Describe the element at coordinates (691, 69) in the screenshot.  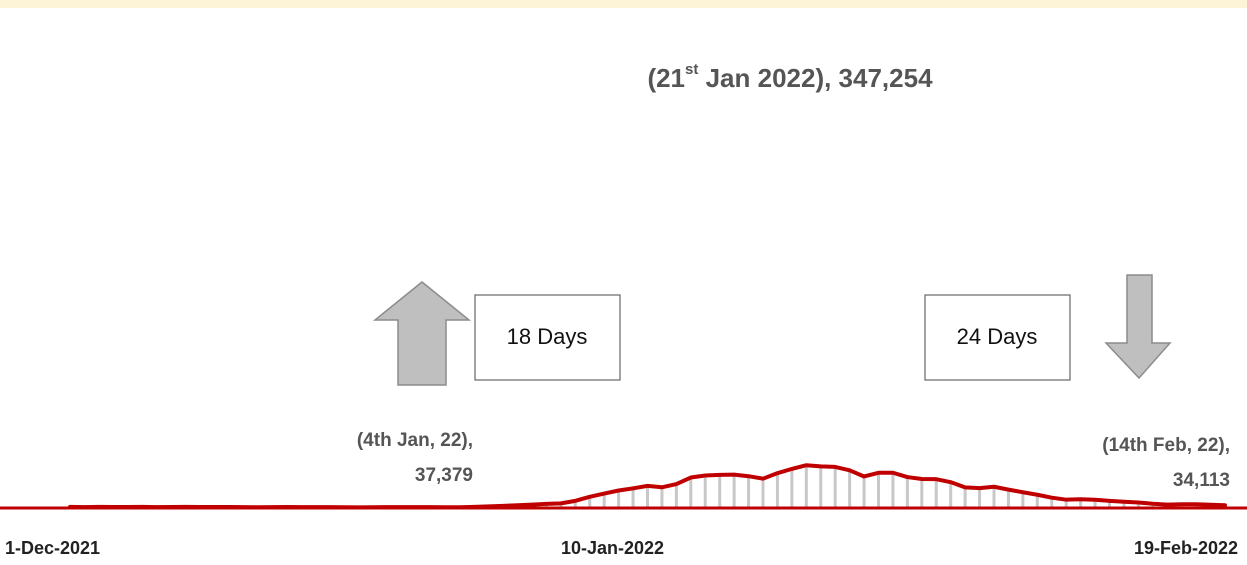
I see `peak-label-sup: st` at that location.